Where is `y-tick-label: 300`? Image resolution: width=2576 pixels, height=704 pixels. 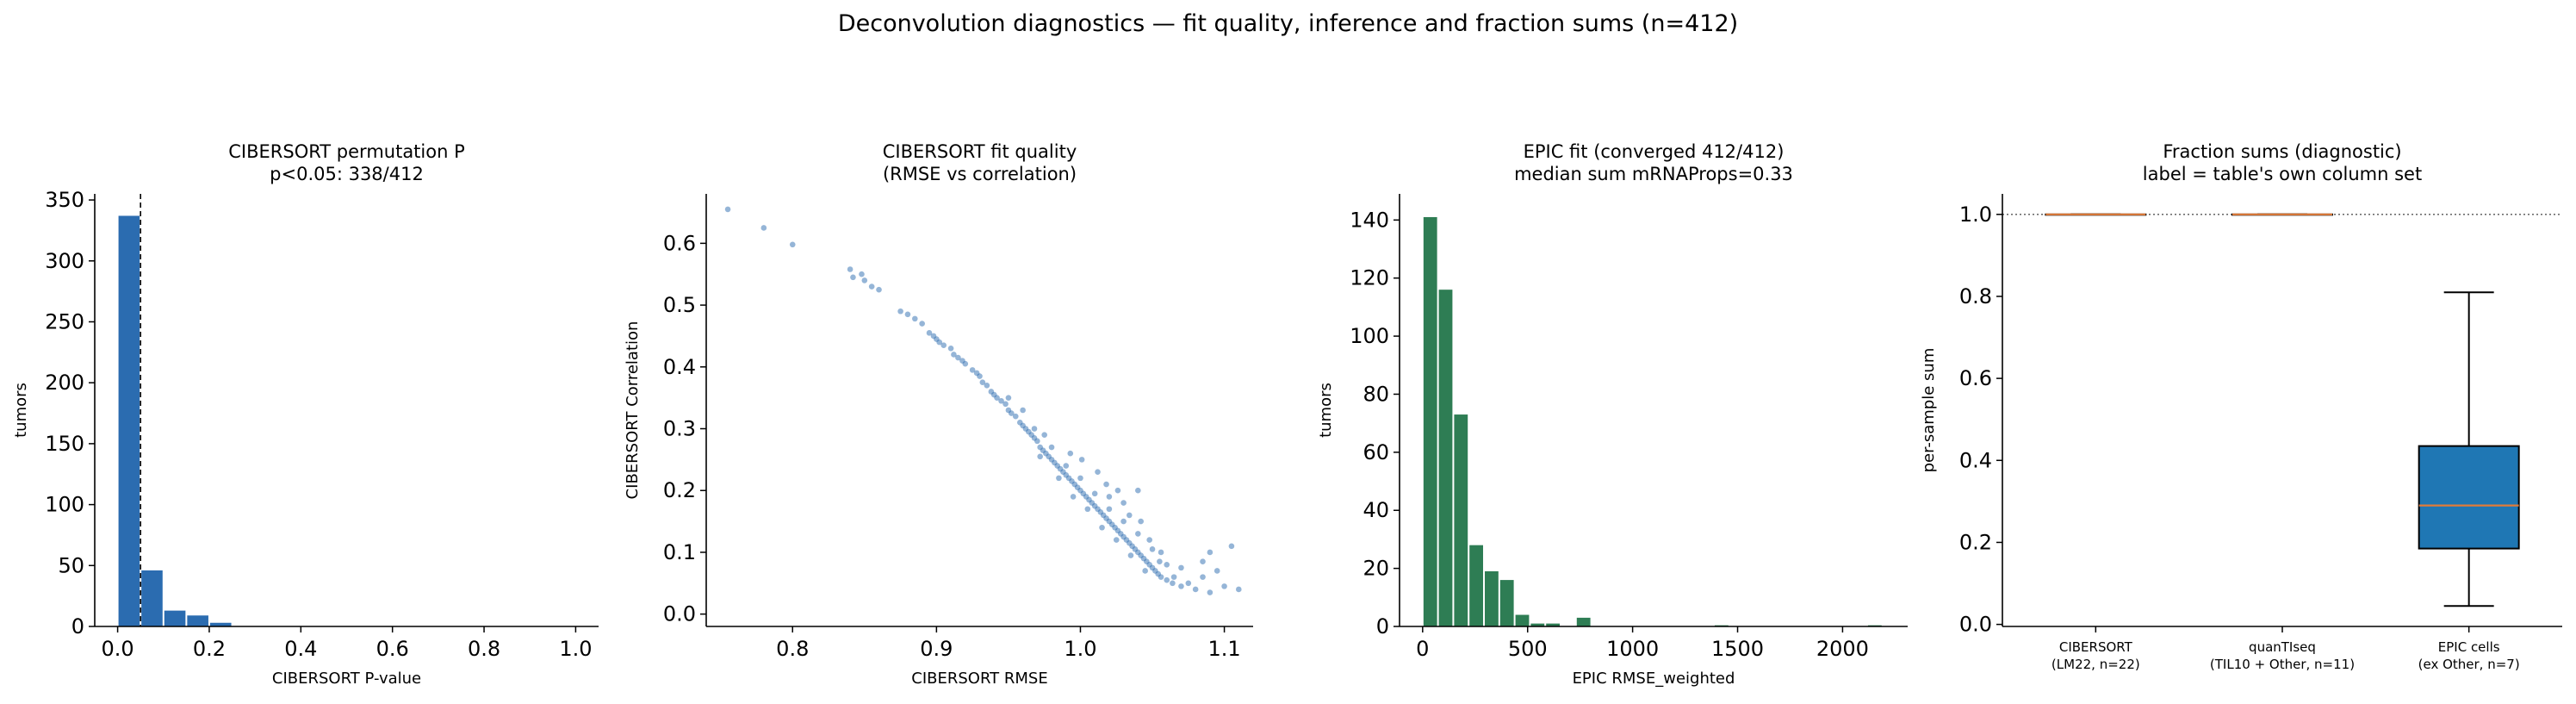 y-tick-label: 300 is located at coordinates (64, 261).